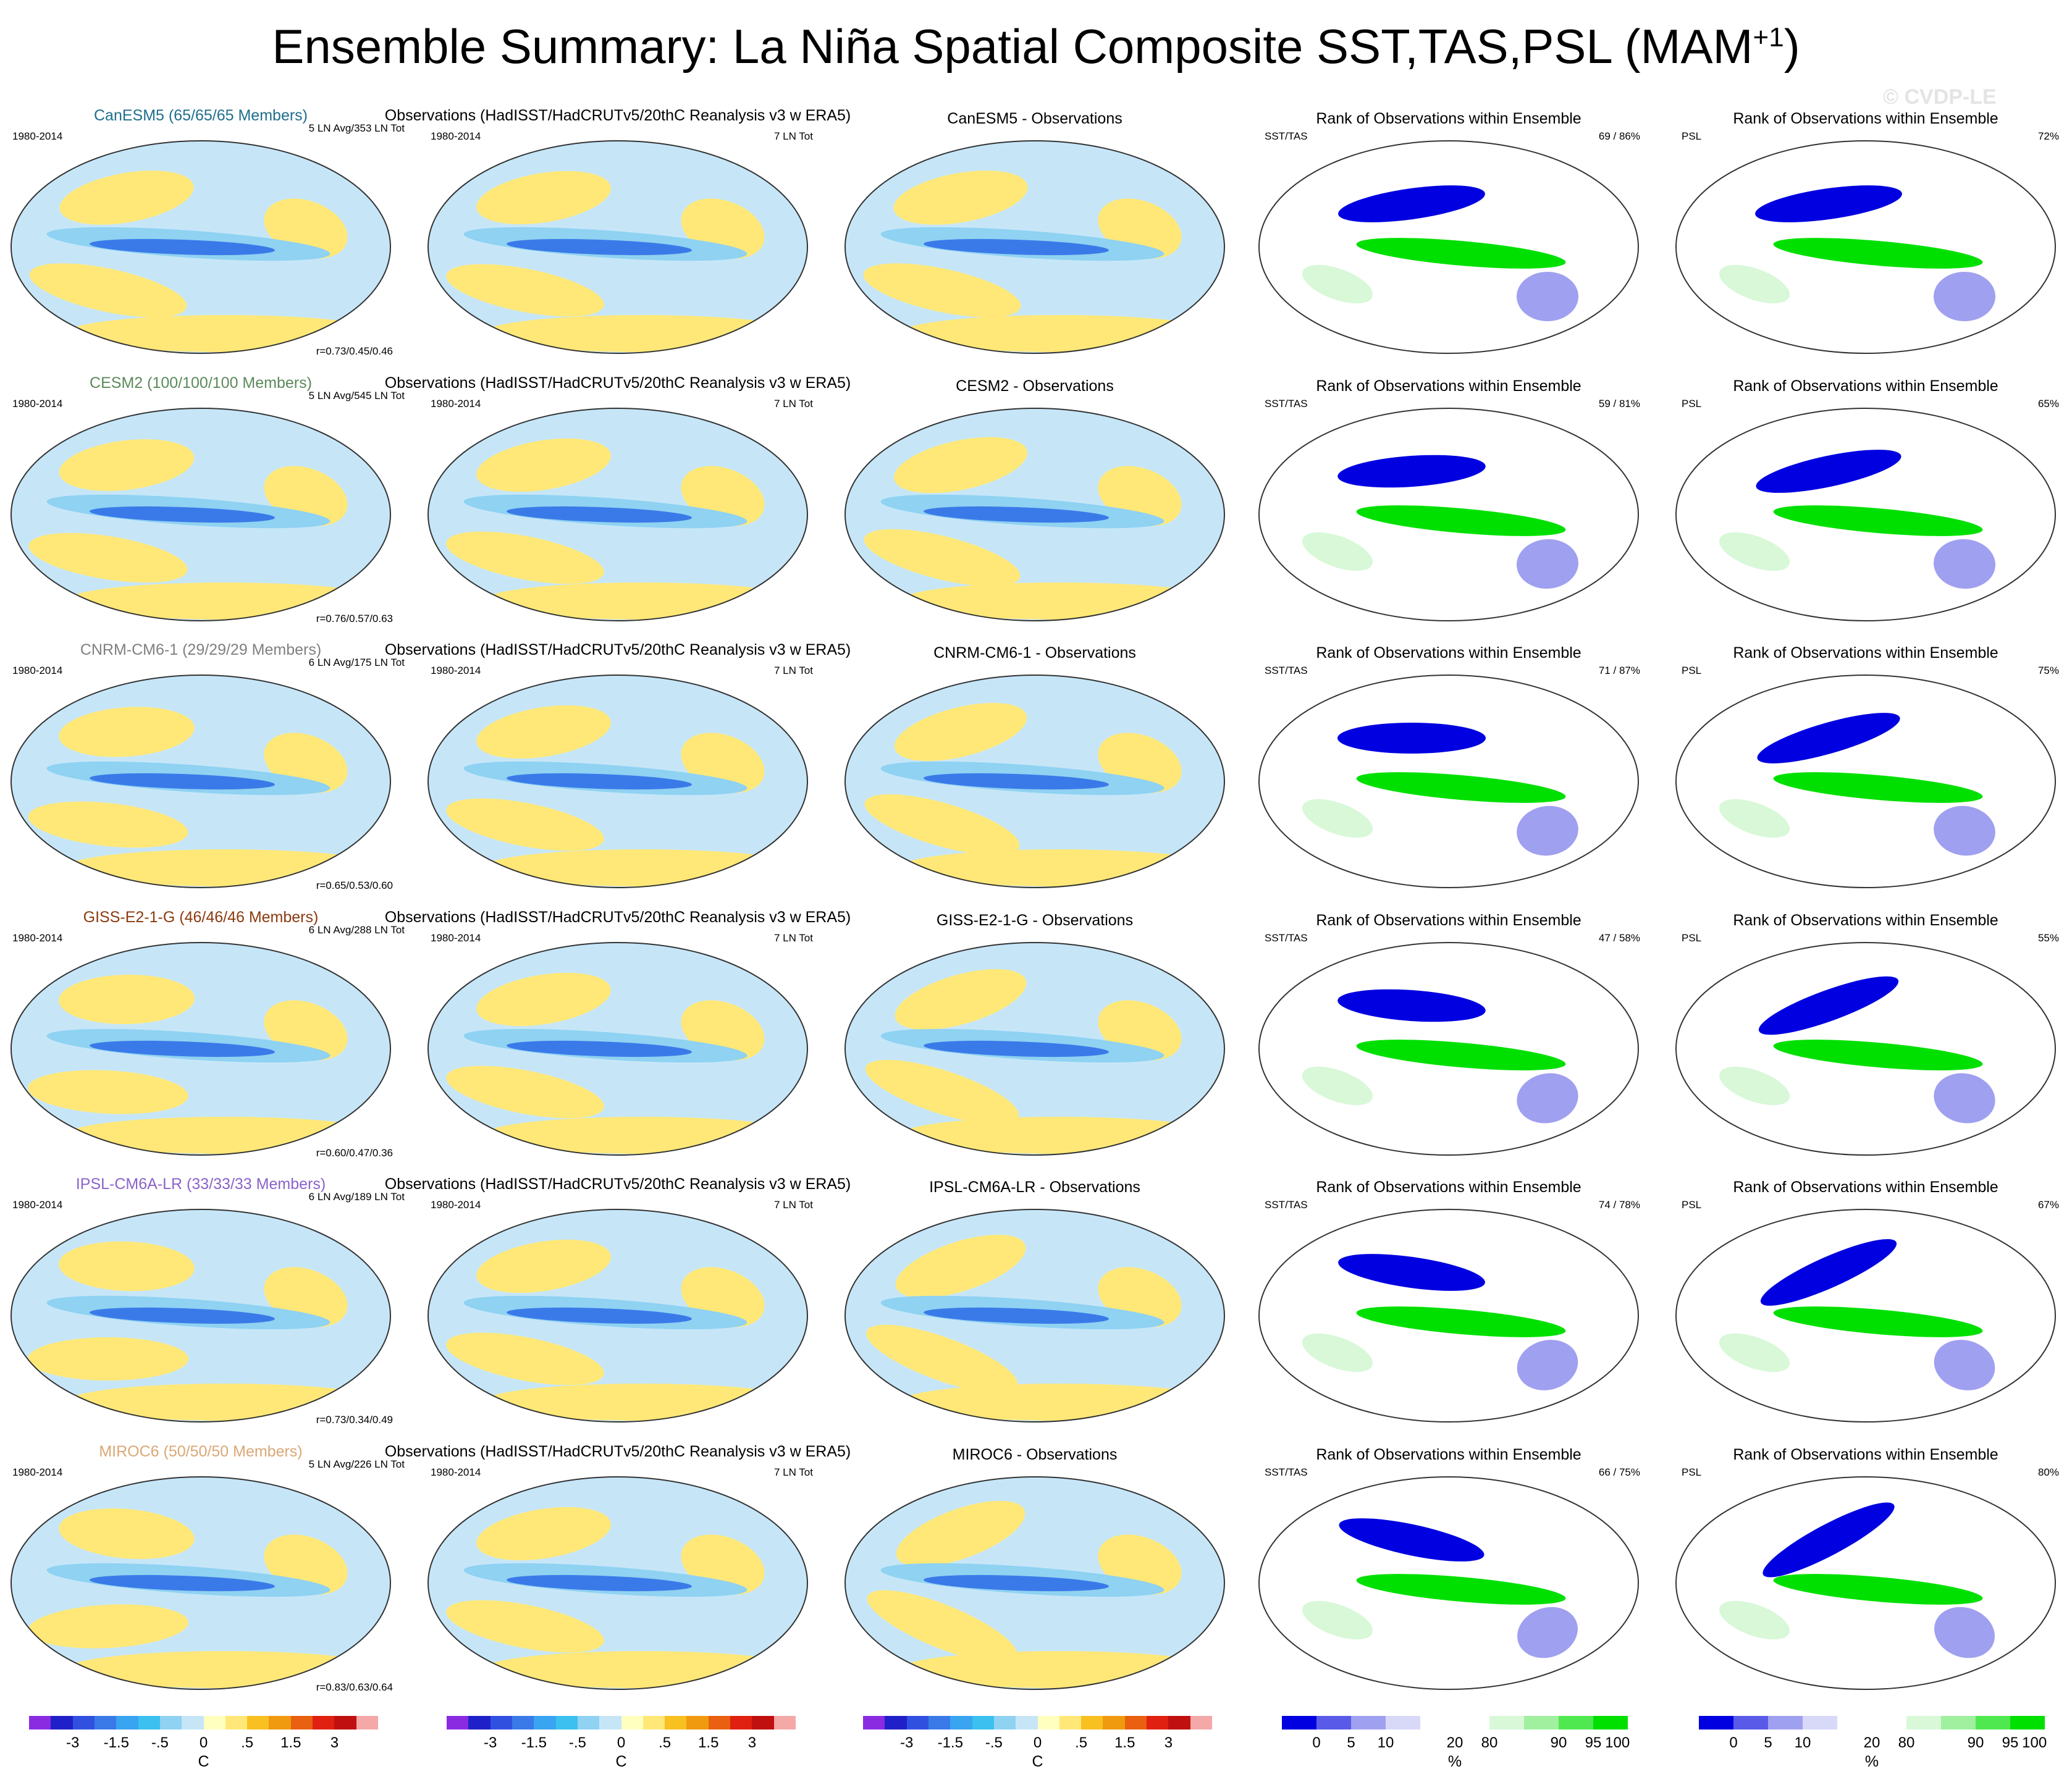  What do you see at coordinates (1558, 1742) in the screenshot?
I see `colorbar-tick-label: 90` at bounding box center [1558, 1742].